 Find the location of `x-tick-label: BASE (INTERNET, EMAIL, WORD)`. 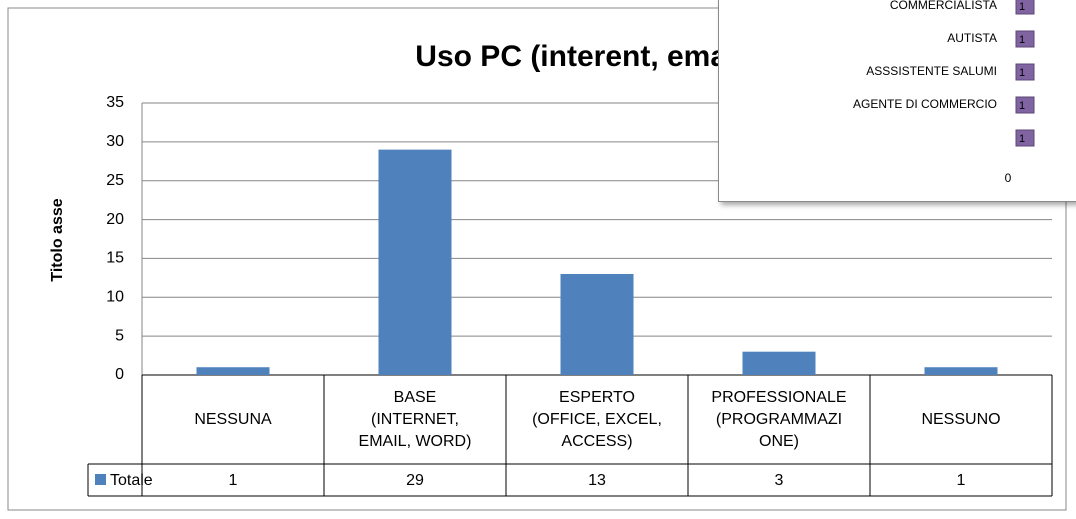

x-tick-label: BASE (INTERNET, EMAIL, WORD) is located at coordinates (415, 419).